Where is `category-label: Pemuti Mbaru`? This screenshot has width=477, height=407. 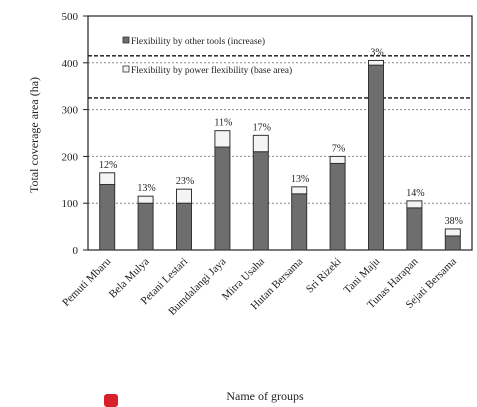
category-label: Pemuti Mbaru is located at coordinates (87, 282).